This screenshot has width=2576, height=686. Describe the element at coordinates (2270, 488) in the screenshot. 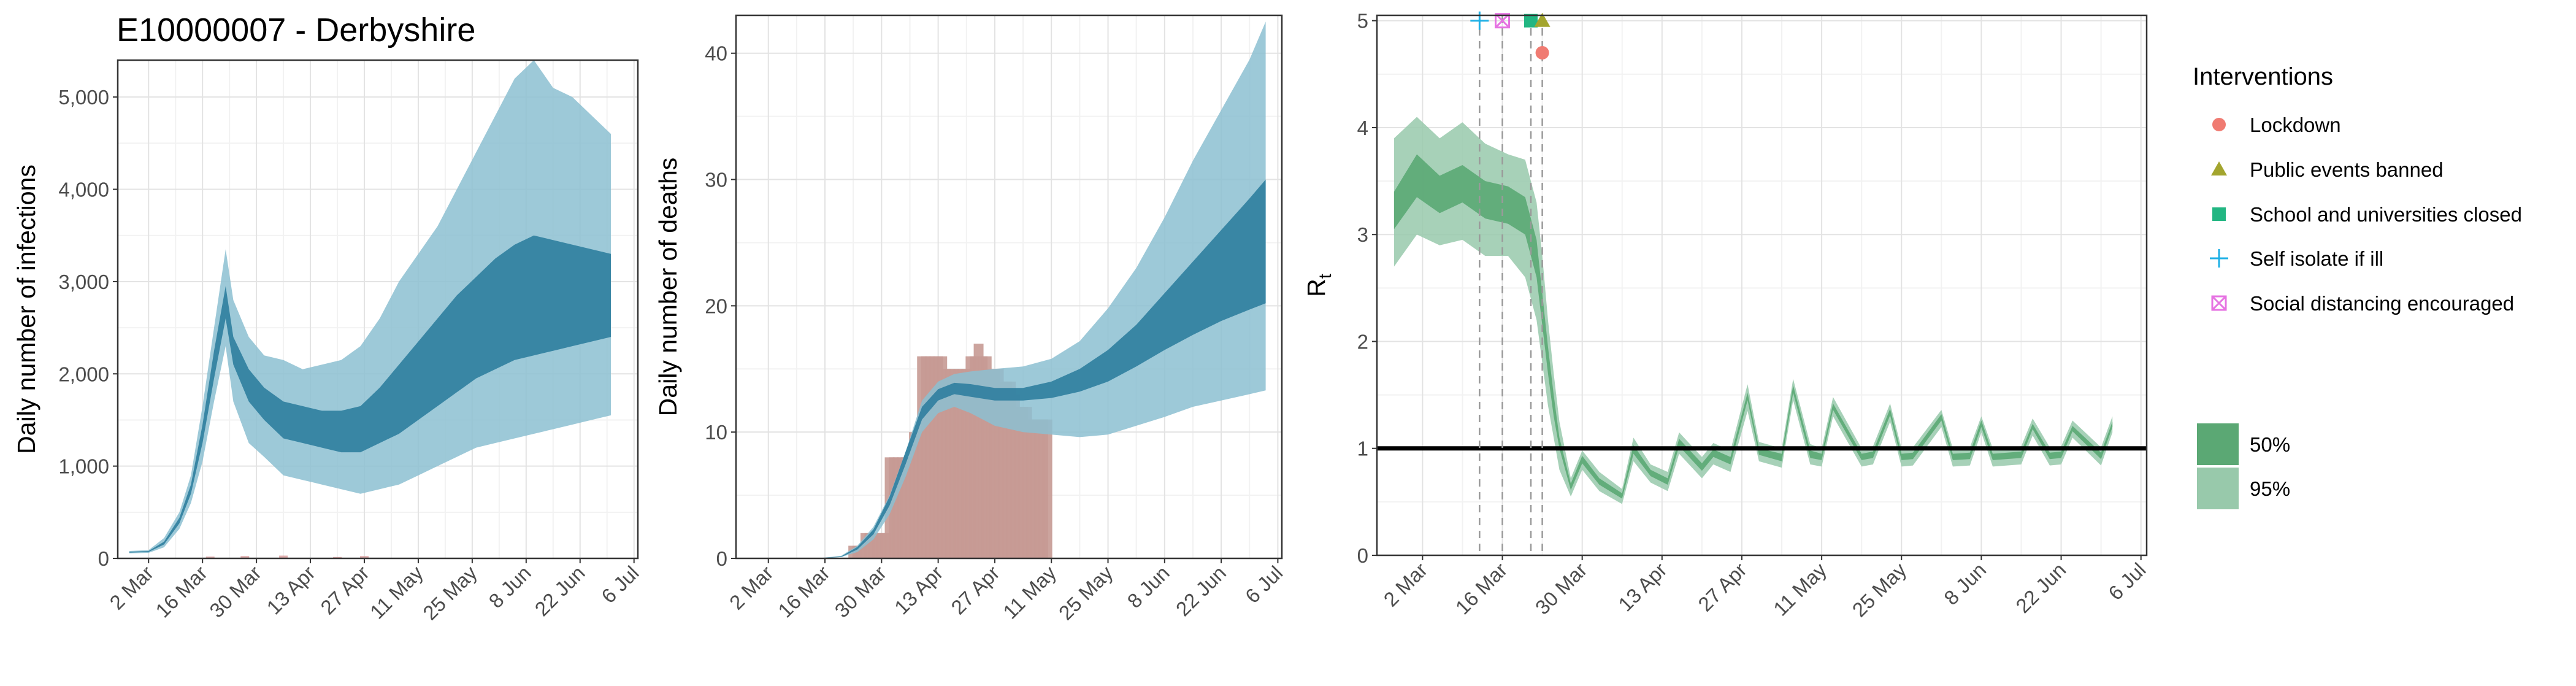

I see `legend-label-ci-95: 95%` at that location.